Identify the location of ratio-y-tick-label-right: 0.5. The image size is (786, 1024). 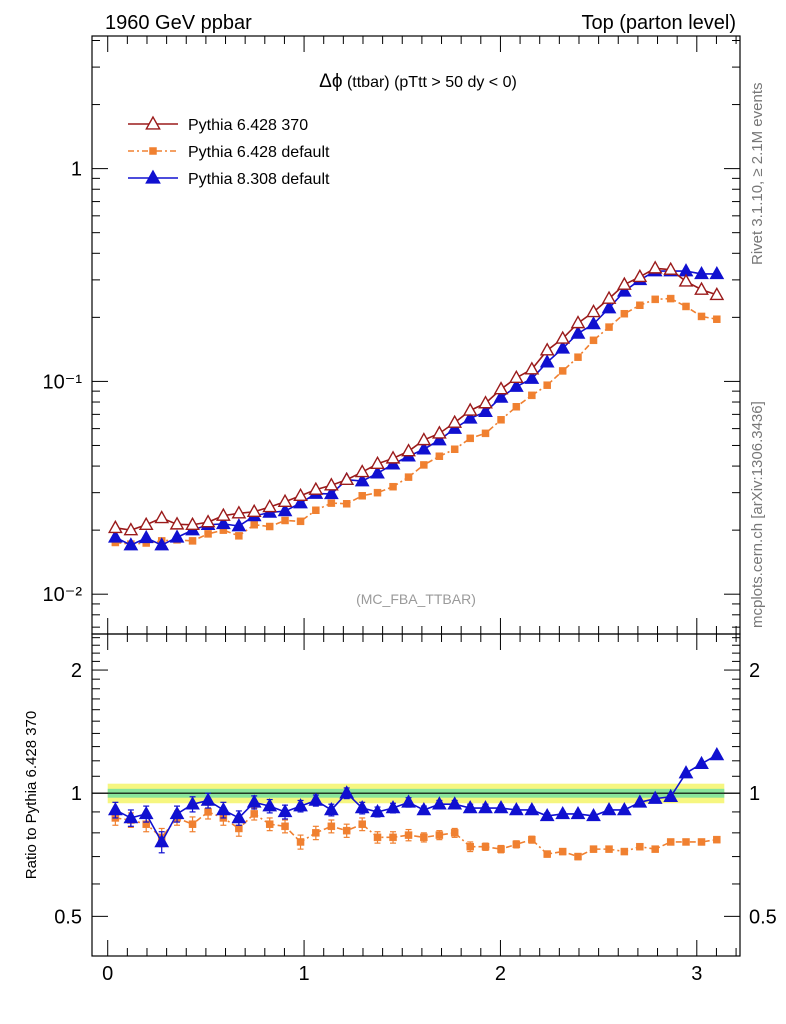
(763, 917).